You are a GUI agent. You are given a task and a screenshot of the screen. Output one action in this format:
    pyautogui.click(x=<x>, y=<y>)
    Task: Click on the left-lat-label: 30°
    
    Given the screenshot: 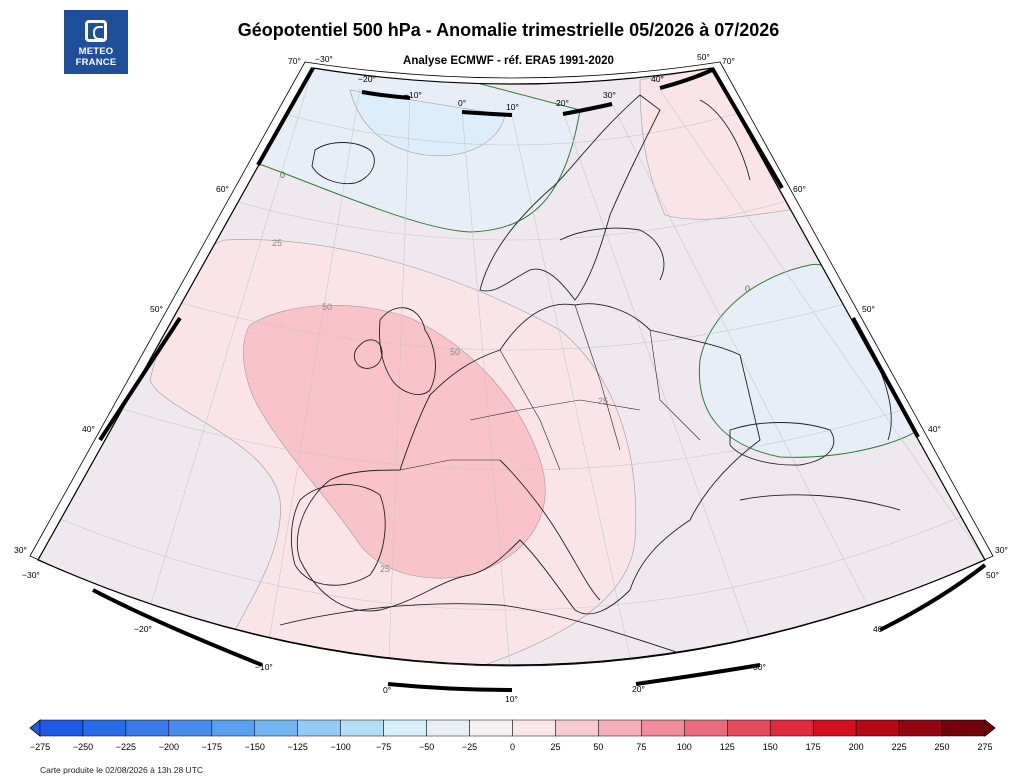 What is the action you would take?
    pyautogui.click(x=20, y=550)
    